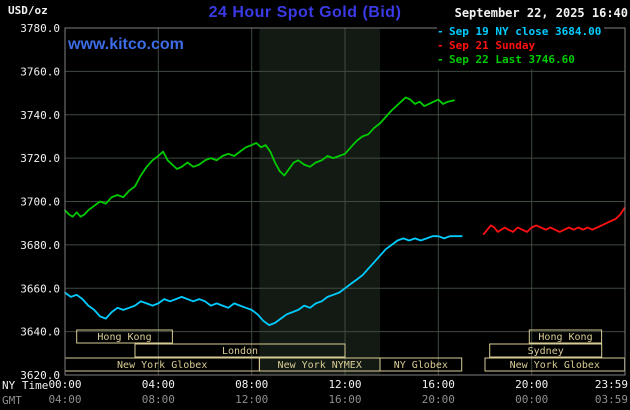  I want to click on session-label-hong-kong-am: Hong Kong, so click(124, 337).